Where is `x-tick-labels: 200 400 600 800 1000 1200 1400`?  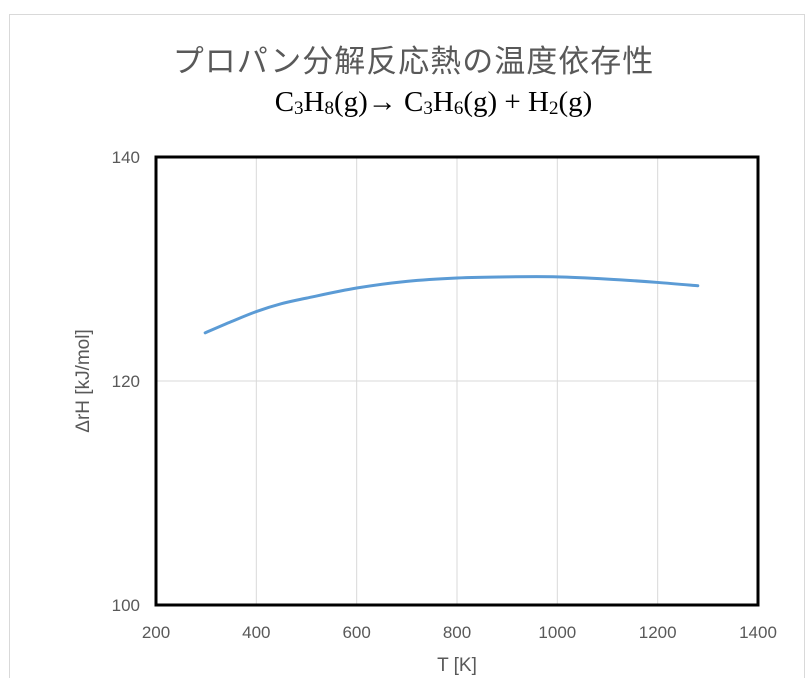 x-tick-labels: 200 400 600 800 1000 1200 1400 is located at coordinates (459, 632).